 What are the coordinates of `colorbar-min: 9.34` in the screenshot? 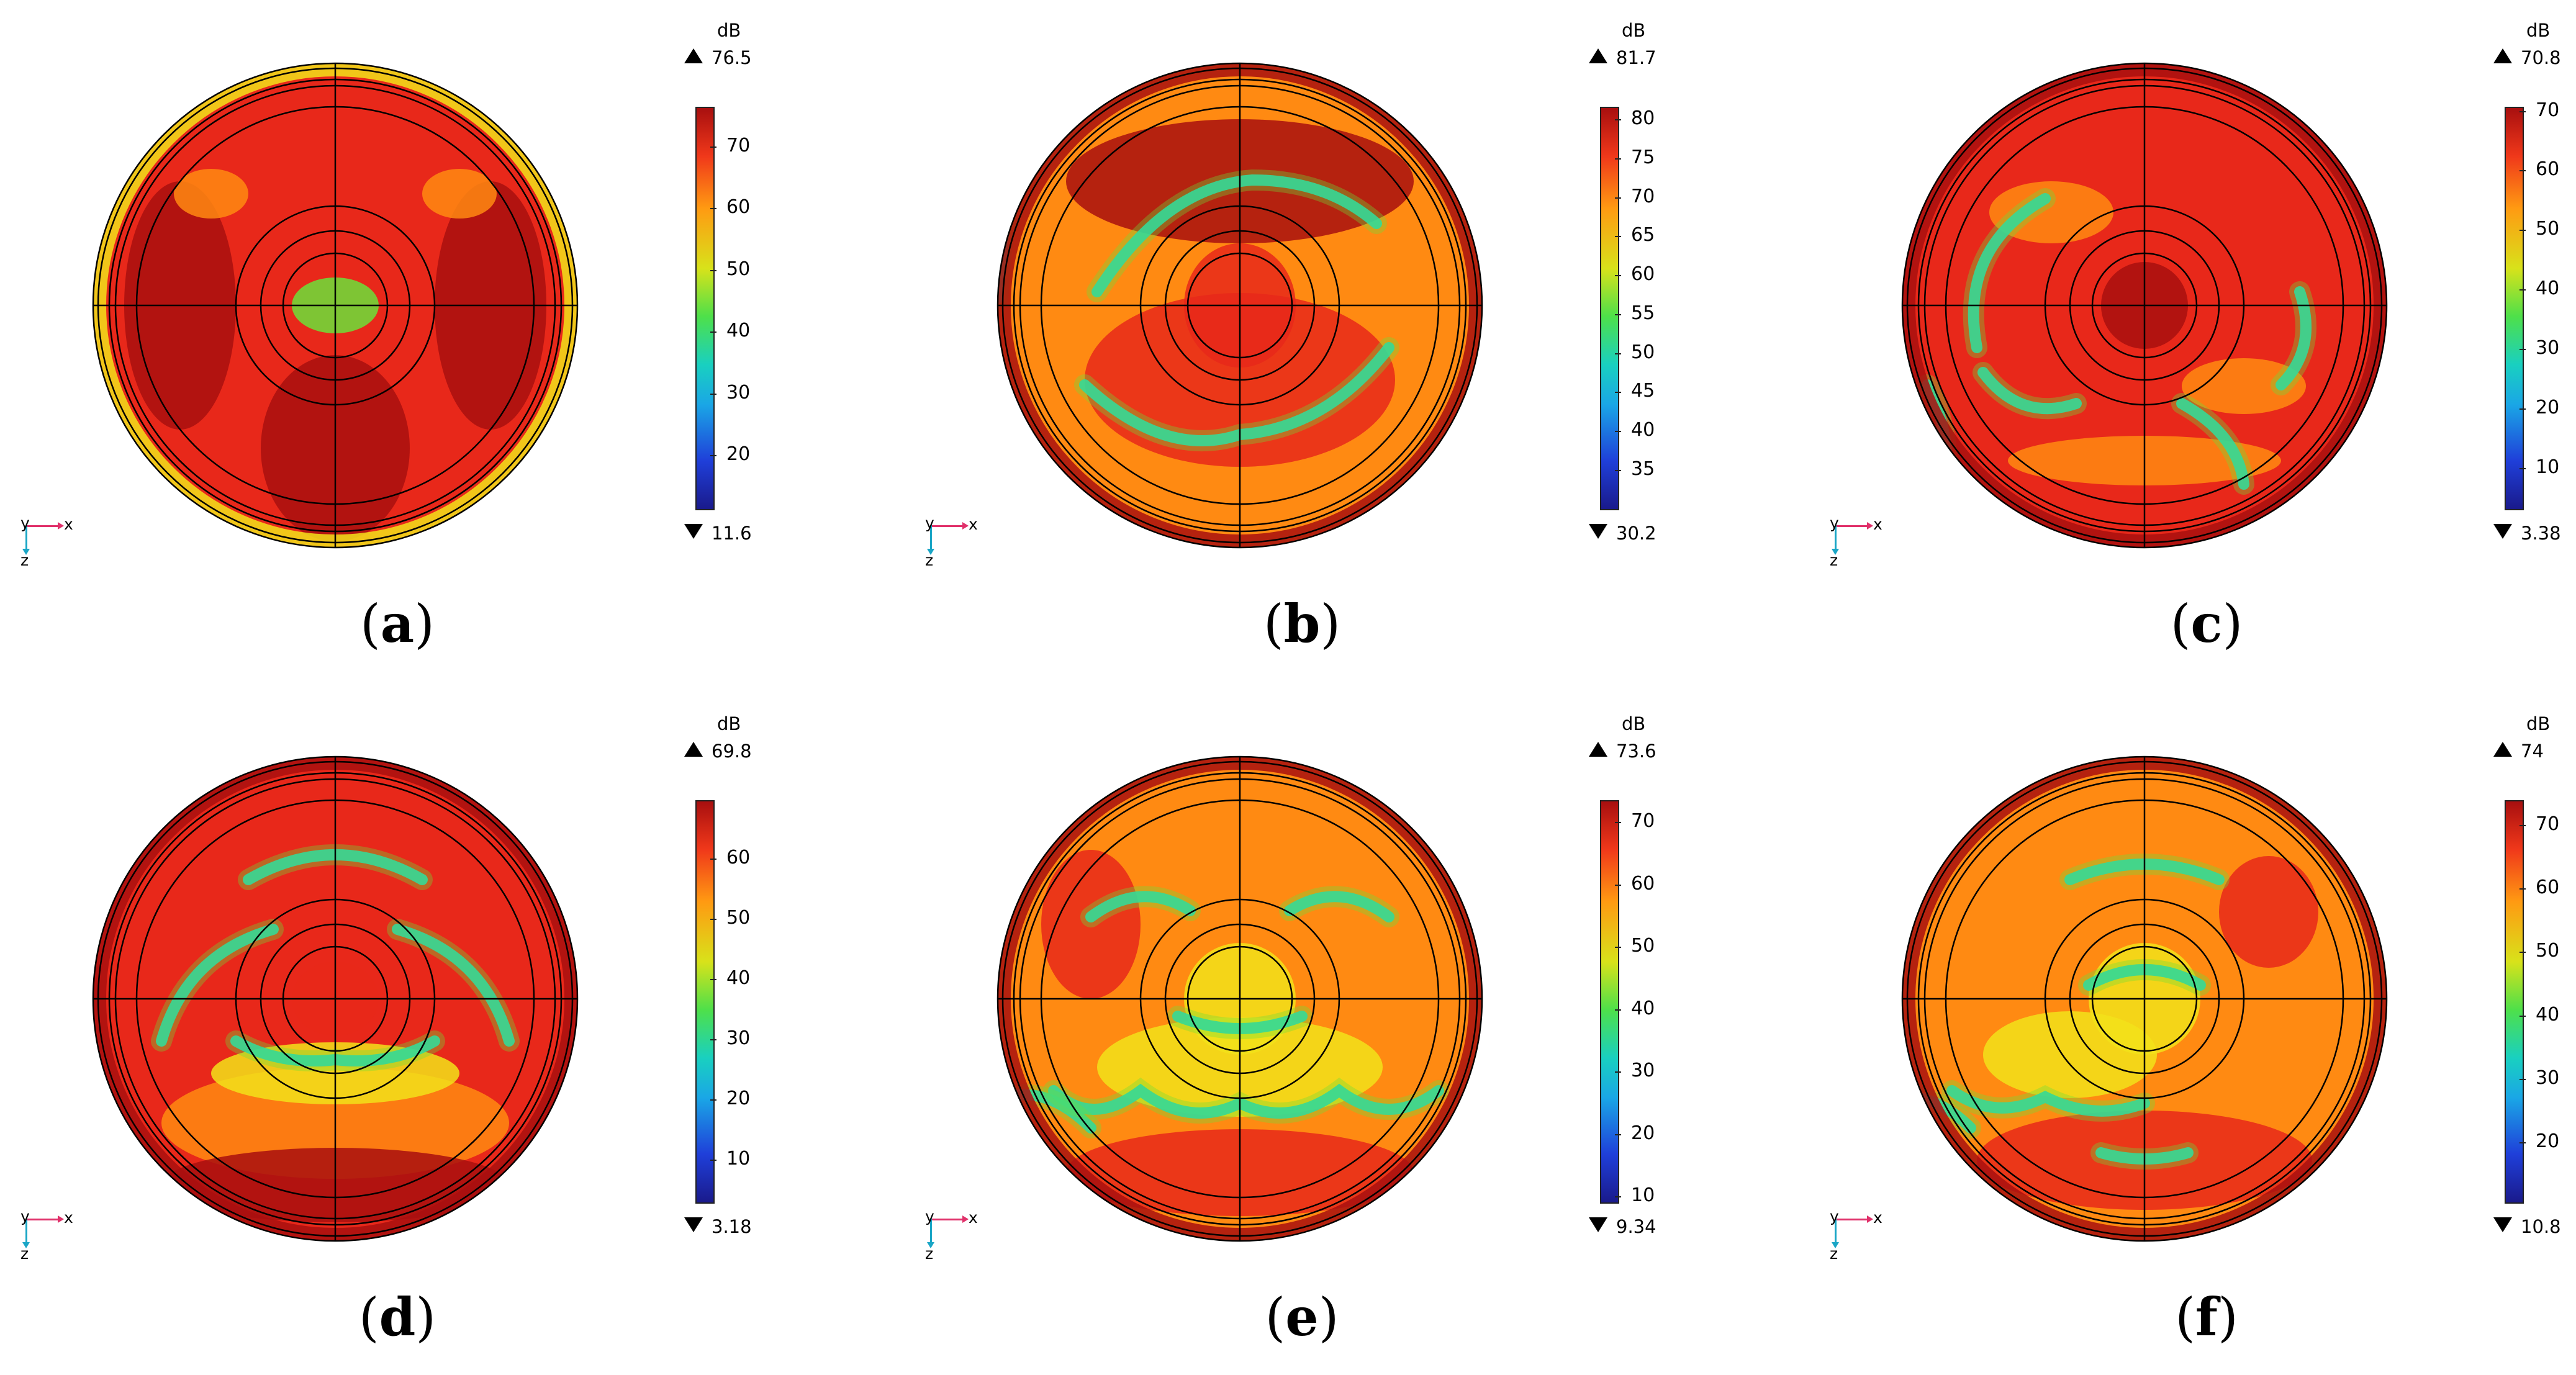 It's located at (1622, 1226).